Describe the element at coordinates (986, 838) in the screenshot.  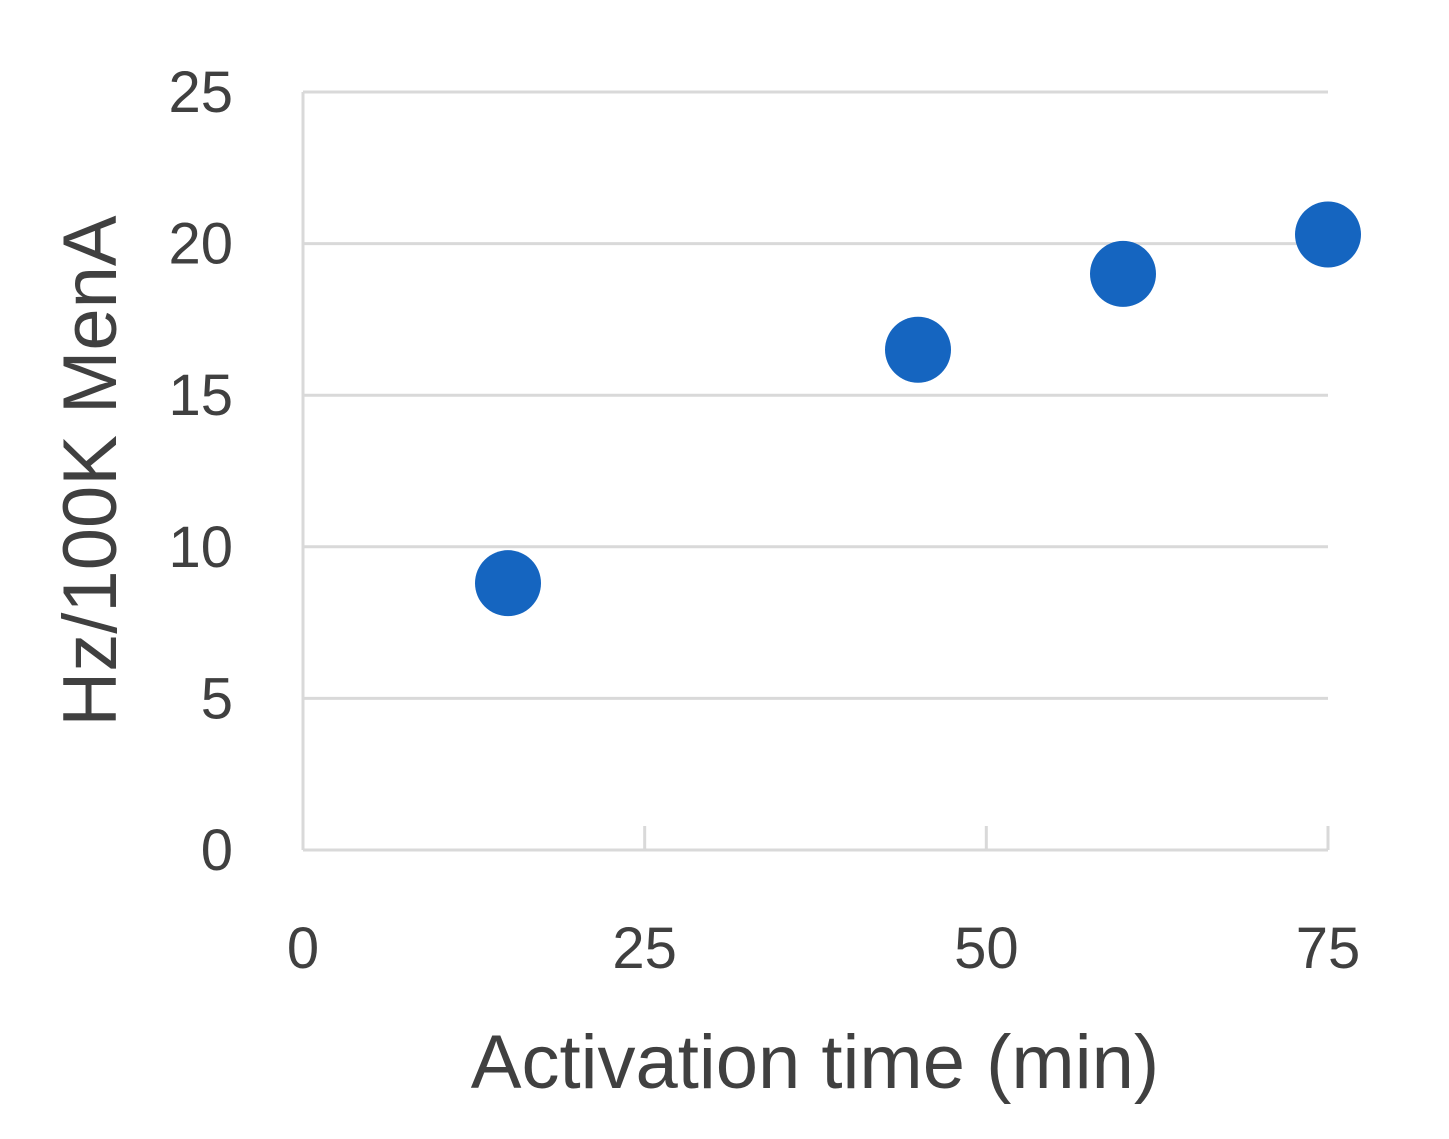
I see `x-axis-ticks` at that location.